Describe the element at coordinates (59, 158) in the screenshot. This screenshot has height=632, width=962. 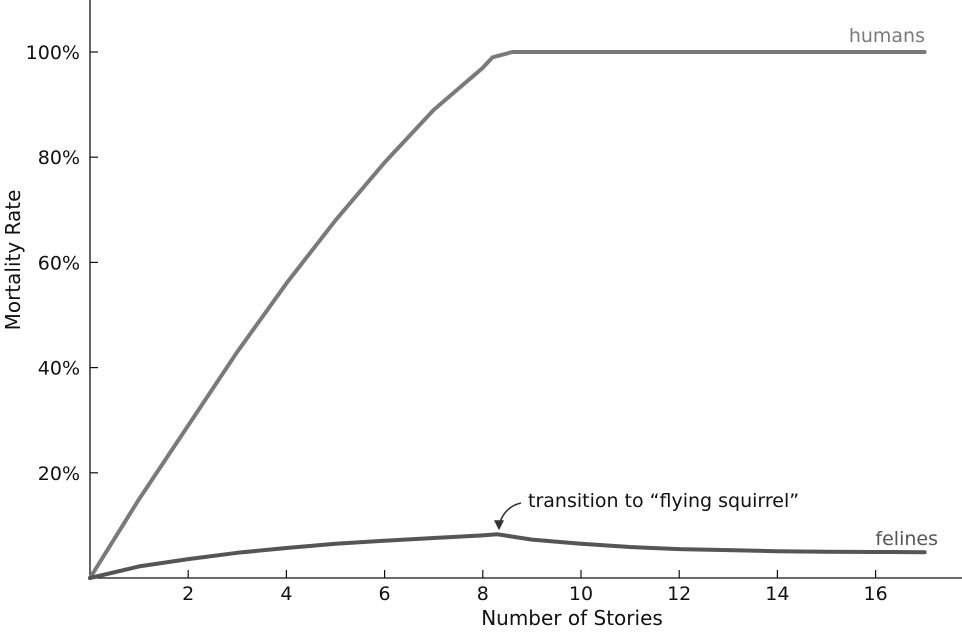
I see `y-tick-label: 80%` at that location.